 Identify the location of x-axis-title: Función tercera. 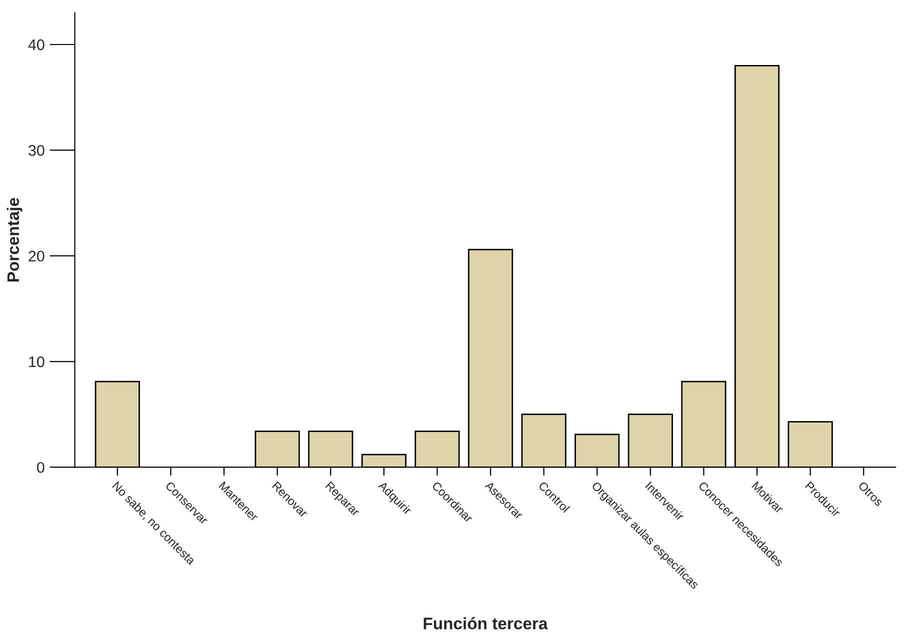
(486, 623).